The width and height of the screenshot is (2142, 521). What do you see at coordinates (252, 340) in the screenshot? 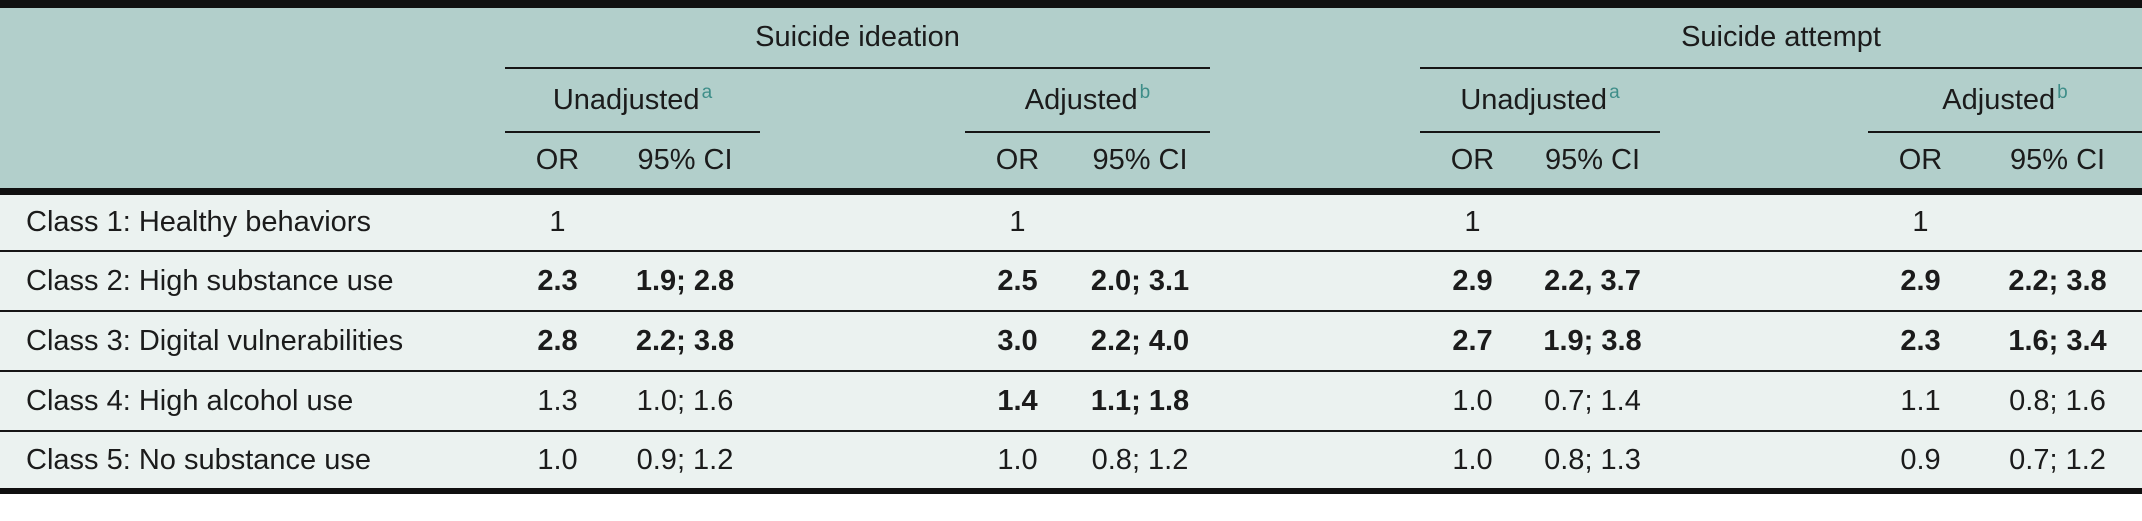
I see `row-label: Class 3: Digital vulnerabilities` at bounding box center [252, 340].